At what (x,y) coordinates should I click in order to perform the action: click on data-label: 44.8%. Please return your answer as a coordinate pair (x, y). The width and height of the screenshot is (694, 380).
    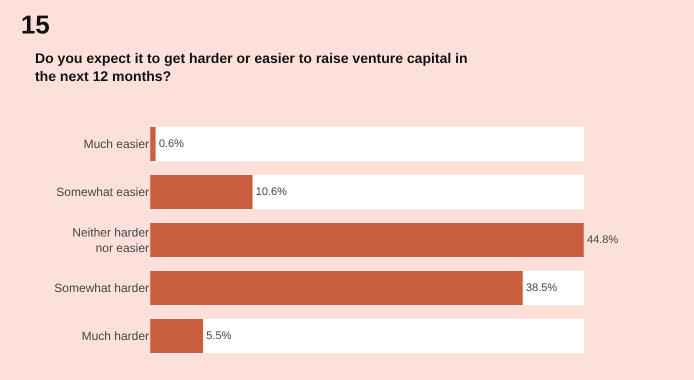
    Looking at the image, I should click on (602, 240).